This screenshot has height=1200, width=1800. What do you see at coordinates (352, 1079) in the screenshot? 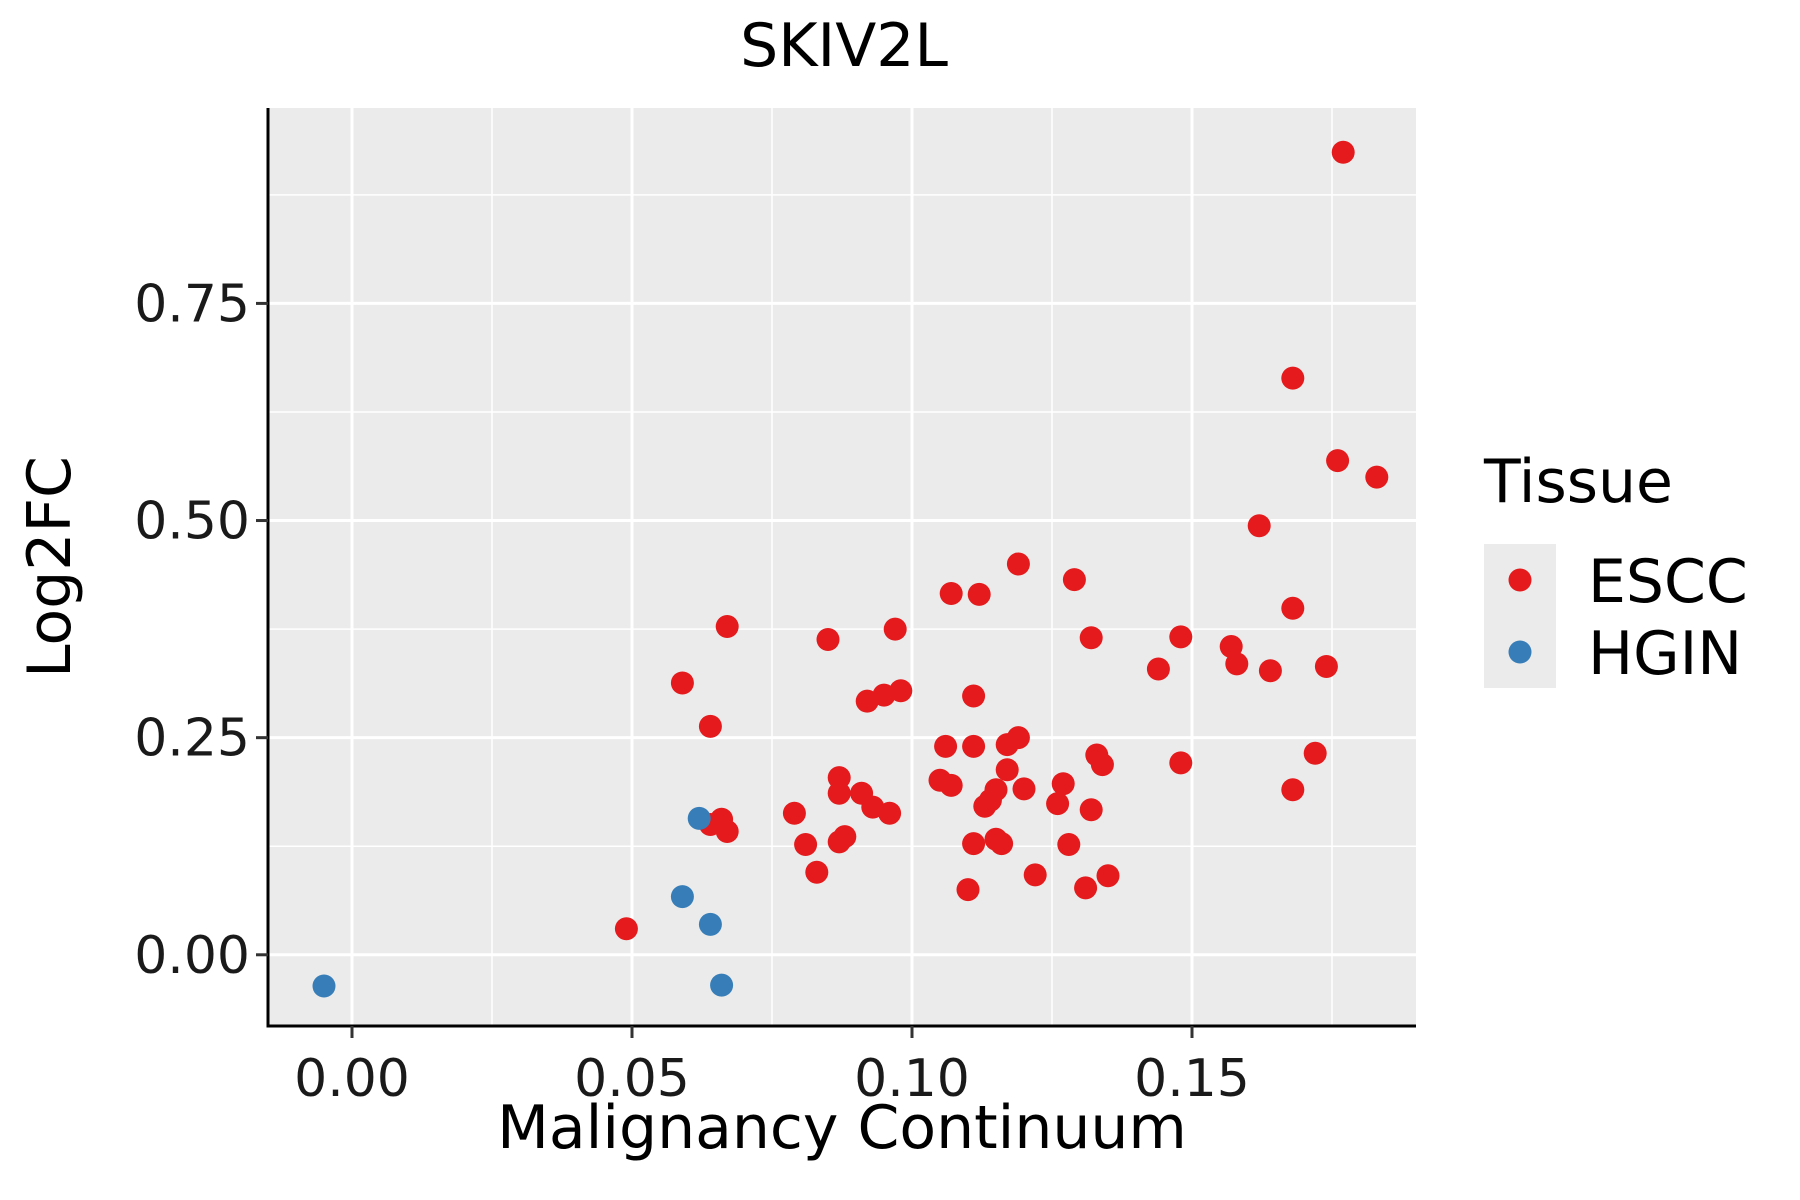
I see `x-tick-label: 0.00` at bounding box center [352, 1079].